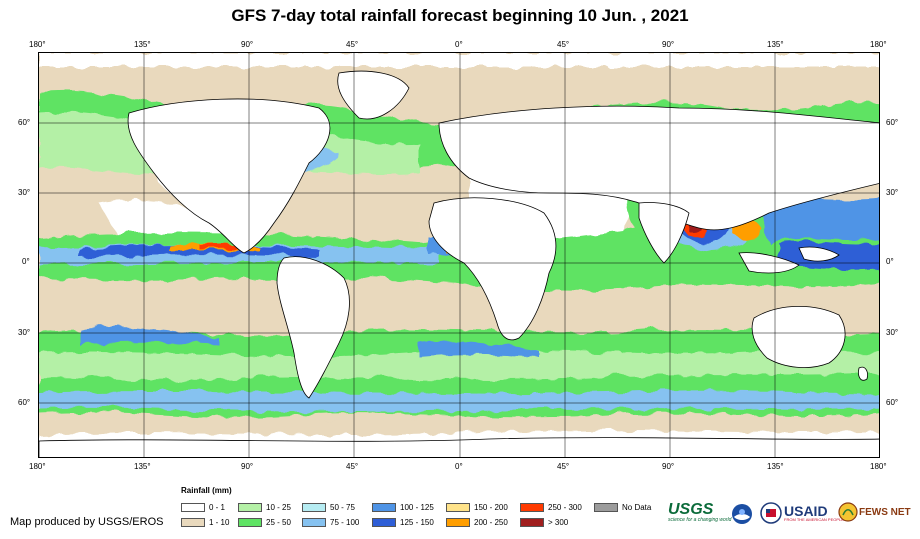 This screenshot has height=539, width=920. What do you see at coordinates (491, 522) in the screenshot?
I see `legend-label: 200 - 250` at bounding box center [491, 522].